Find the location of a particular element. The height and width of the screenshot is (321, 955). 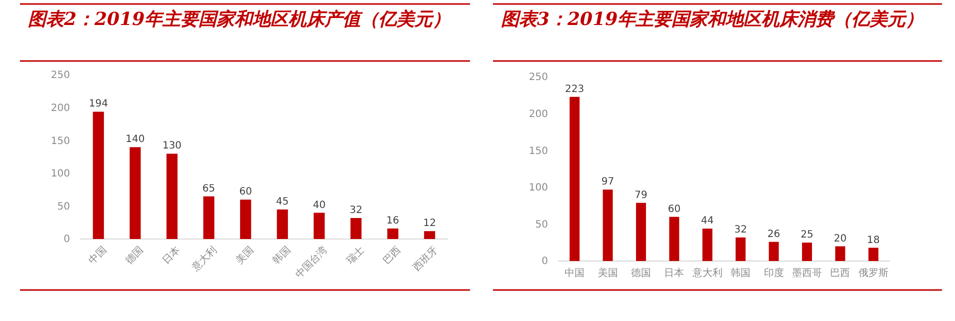

data-label: 20 is located at coordinates (840, 238).